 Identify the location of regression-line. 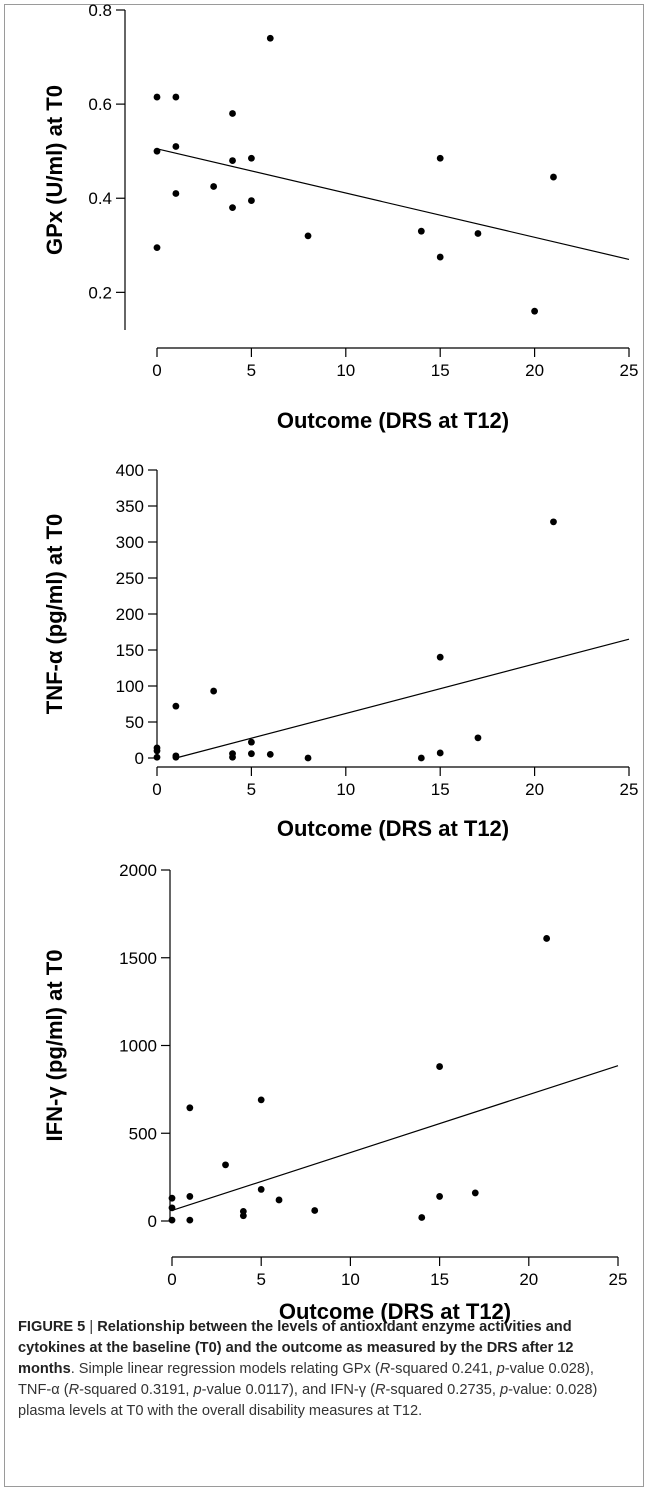
(393, 204).